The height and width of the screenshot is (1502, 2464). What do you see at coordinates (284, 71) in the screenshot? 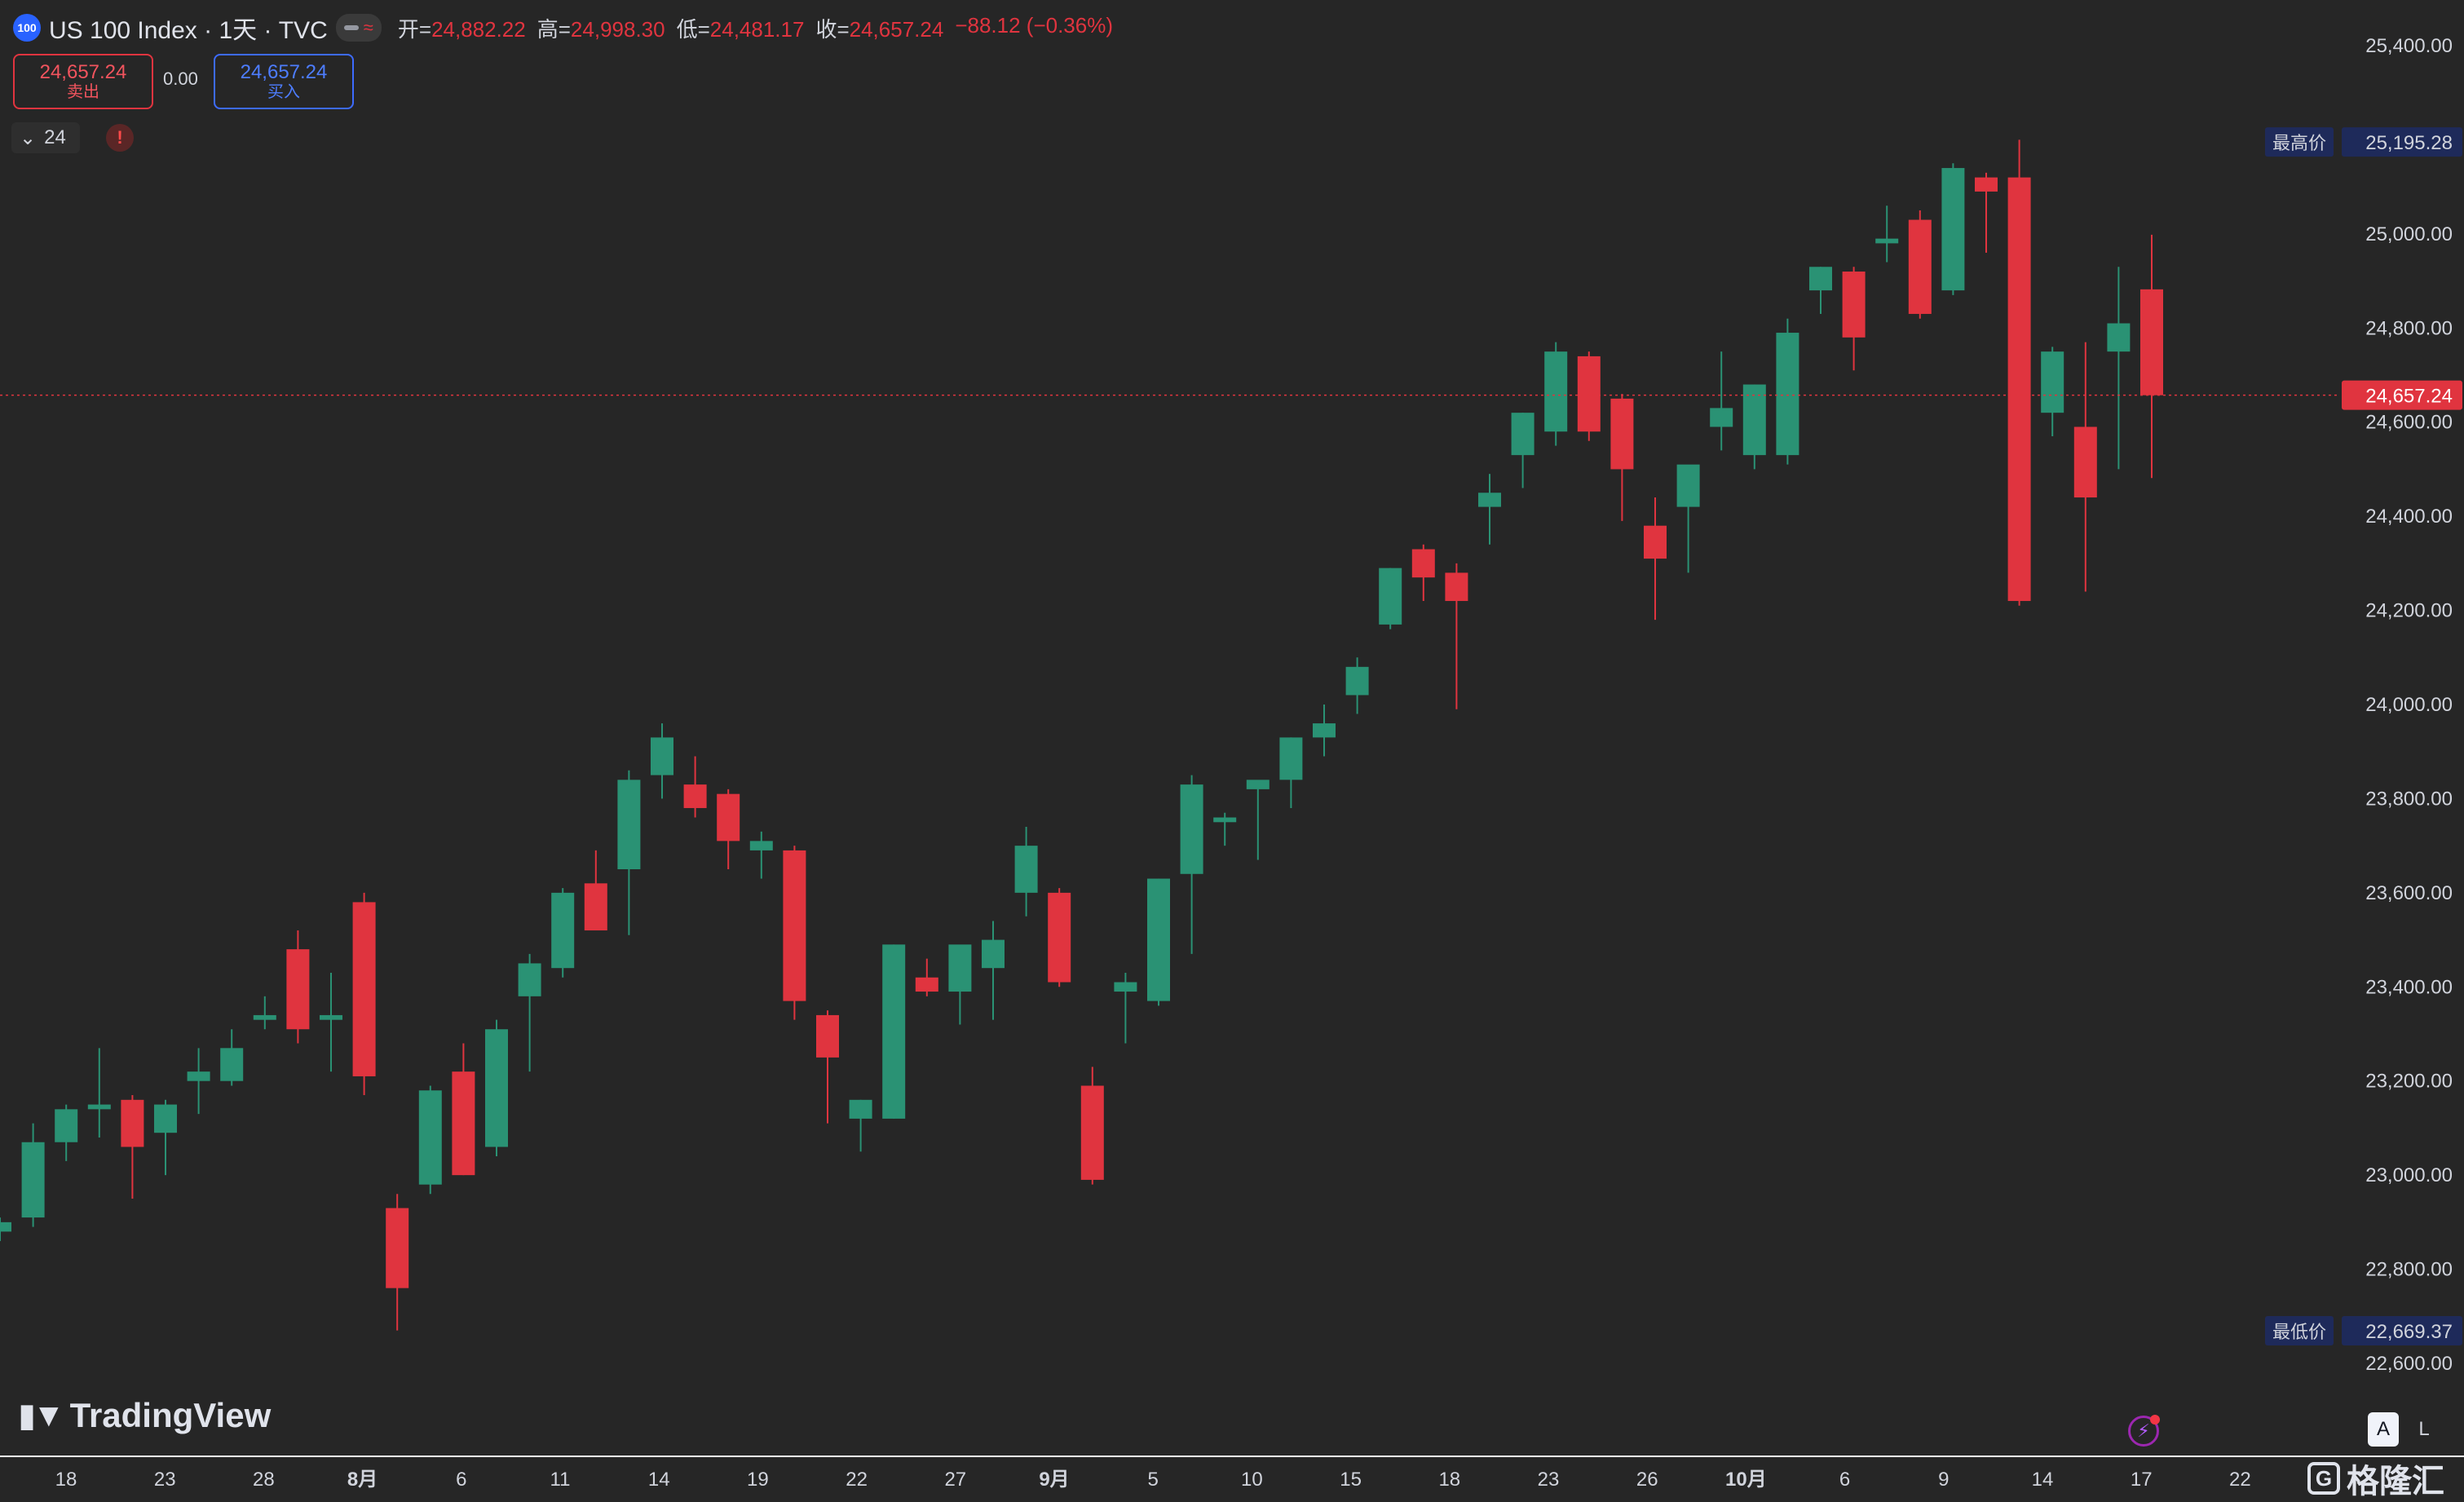
I see `buy-price: 24,657.24` at bounding box center [284, 71].